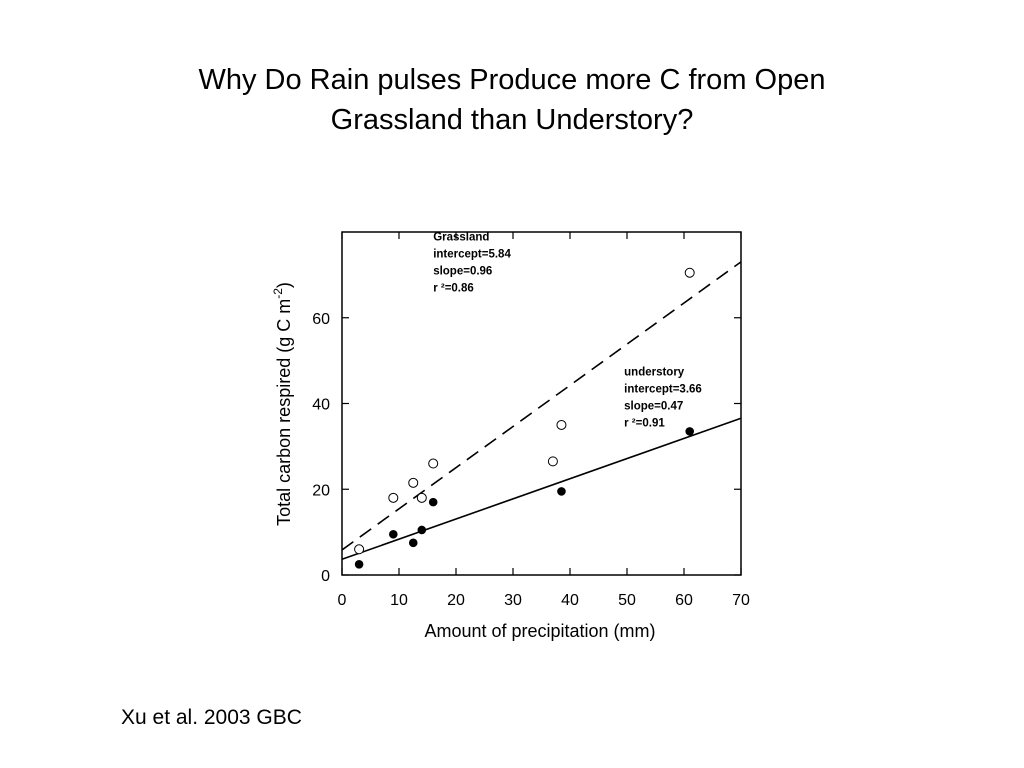 The height and width of the screenshot is (768, 1024). What do you see at coordinates (654, 373) in the screenshot?
I see `annotation-line: understory` at bounding box center [654, 373].